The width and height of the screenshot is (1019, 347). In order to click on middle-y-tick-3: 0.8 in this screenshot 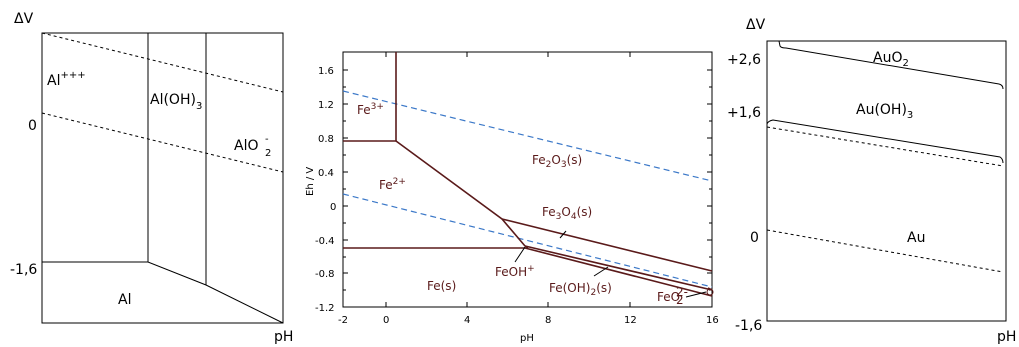, I will do `click(326, 139)`.